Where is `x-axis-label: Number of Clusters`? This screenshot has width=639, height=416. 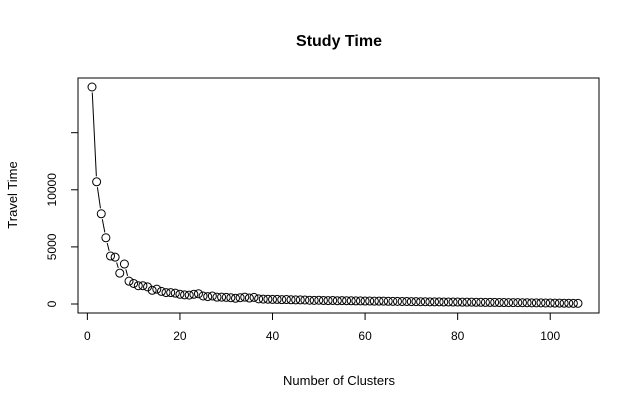
x-axis-label: Number of Clusters is located at coordinates (339, 380).